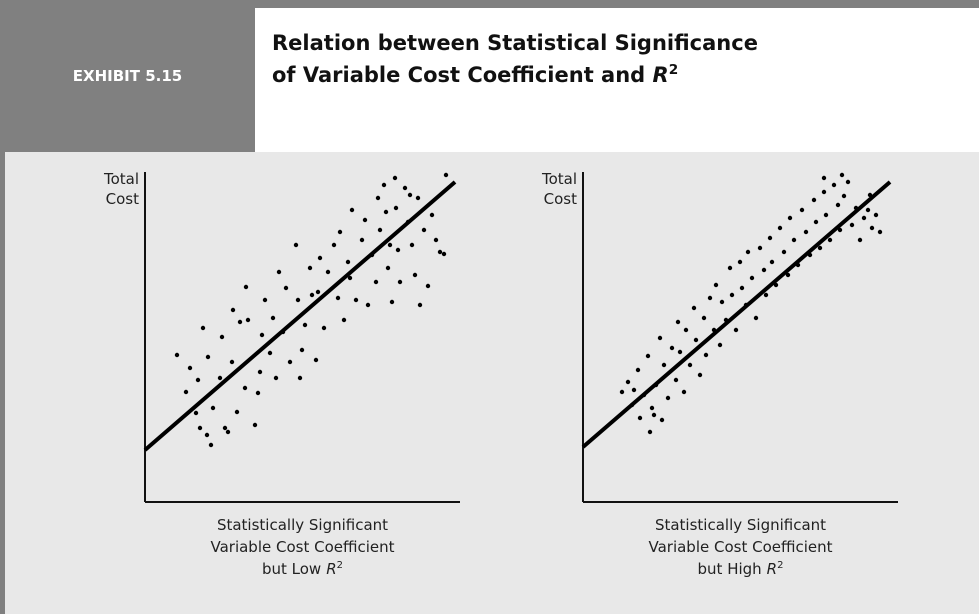 The height and width of the screenshot is (614, 979). What do you see at coordinates (772, 569) in the screenshot?
I see `caption-var: R` at bounding box center [772, 569].